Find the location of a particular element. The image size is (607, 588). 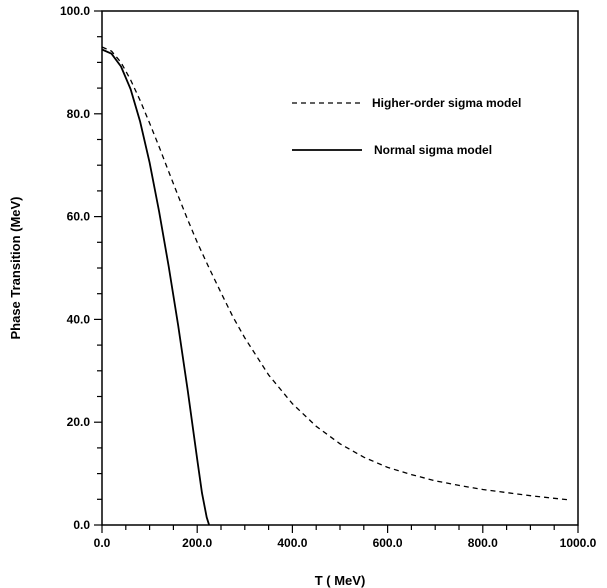

x-axis-title: T ( MeV) is located at coordinates (340, 580).